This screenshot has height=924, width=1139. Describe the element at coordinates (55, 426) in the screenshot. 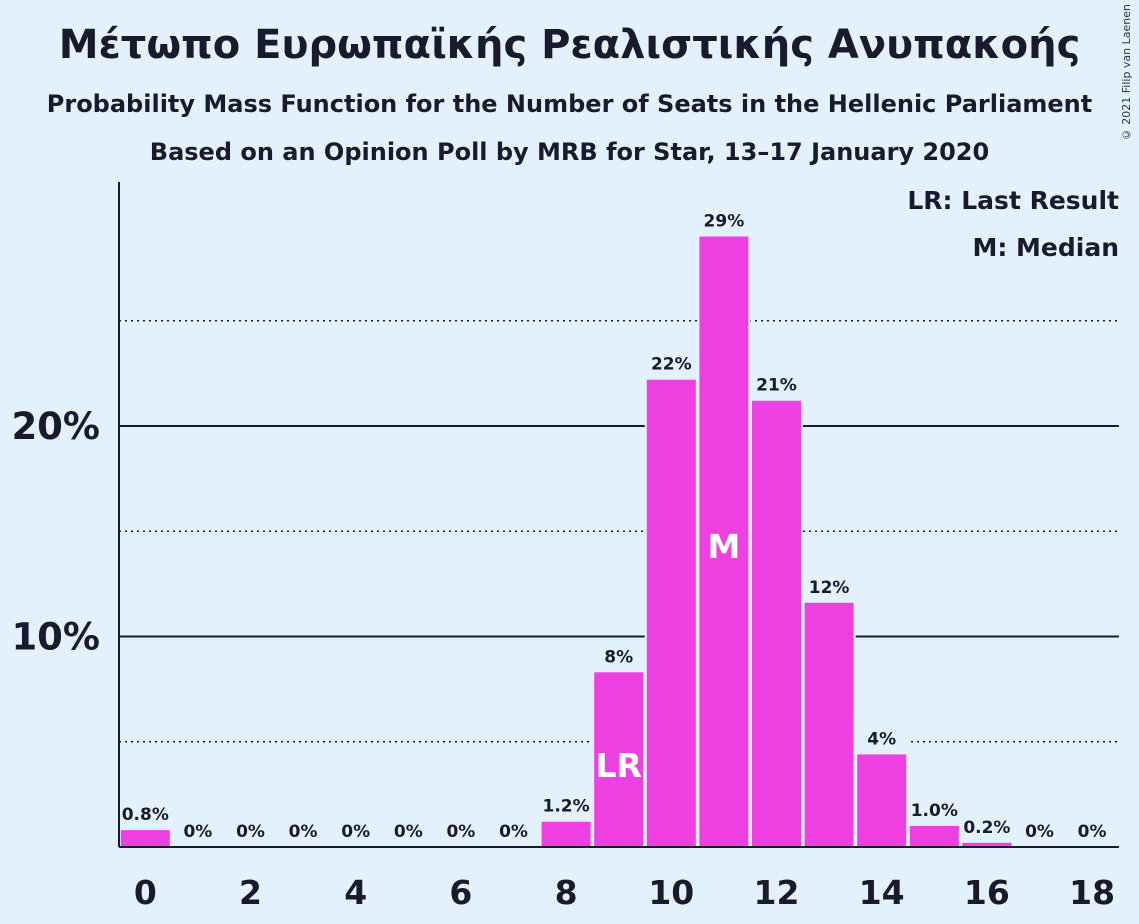

I see `y-tick-label: 20%` at that location.